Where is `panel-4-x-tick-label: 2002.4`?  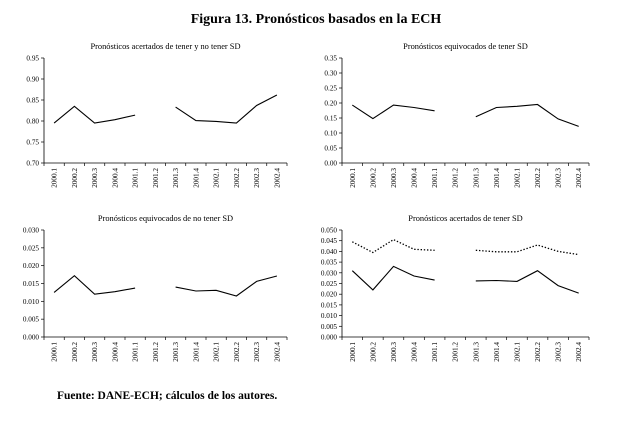 panel-4-x-tick-label: 2002.4 is located at coordinates (579, 352).